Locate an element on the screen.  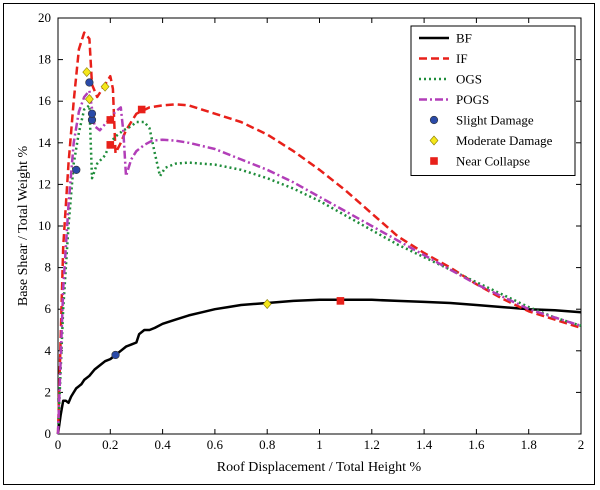
x-tick-label: 0 is located at coordinates (58, 444).